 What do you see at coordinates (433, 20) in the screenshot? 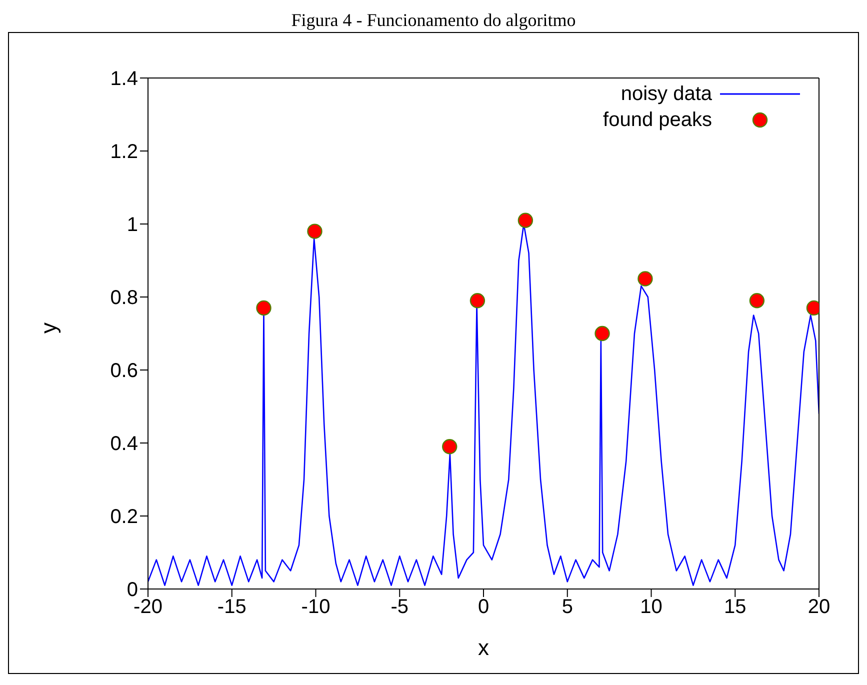
I see `chart-title: Figura 4 - Funcionamento do algoritmo` at bounding box center [433, 20].